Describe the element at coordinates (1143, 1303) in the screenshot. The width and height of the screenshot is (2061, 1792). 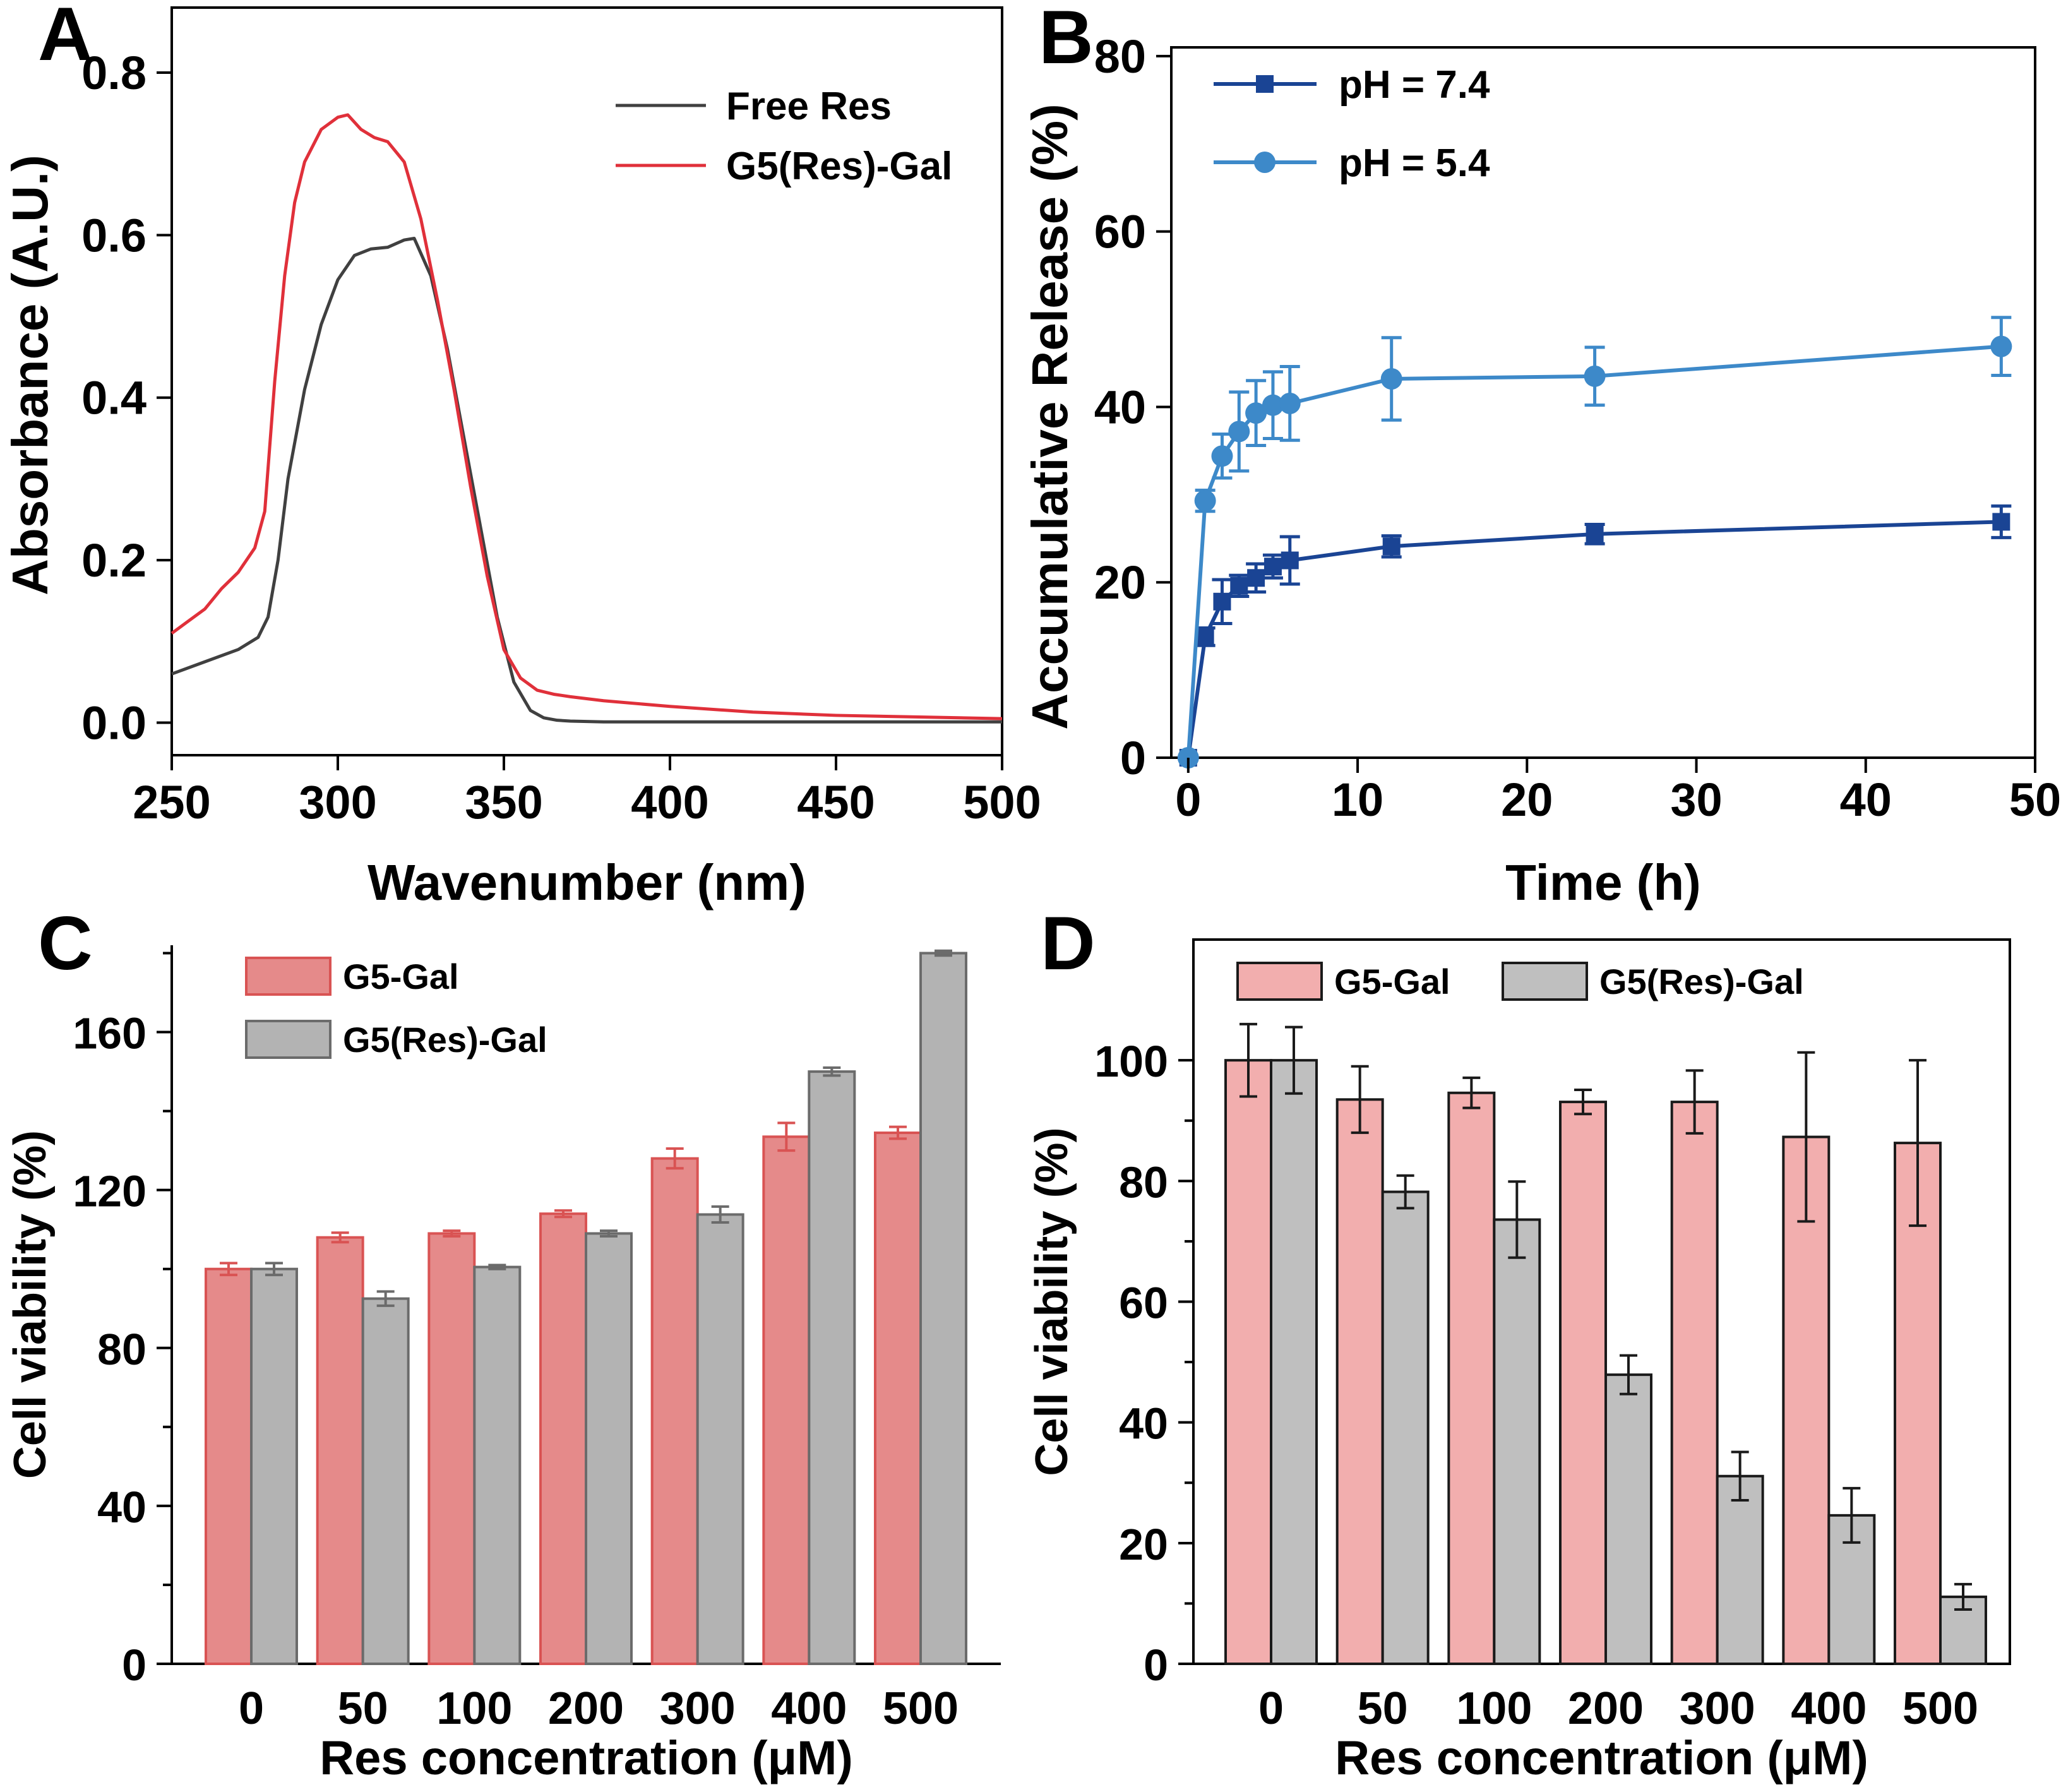
I see `panel-d-y-tick-label: 60` at that location.